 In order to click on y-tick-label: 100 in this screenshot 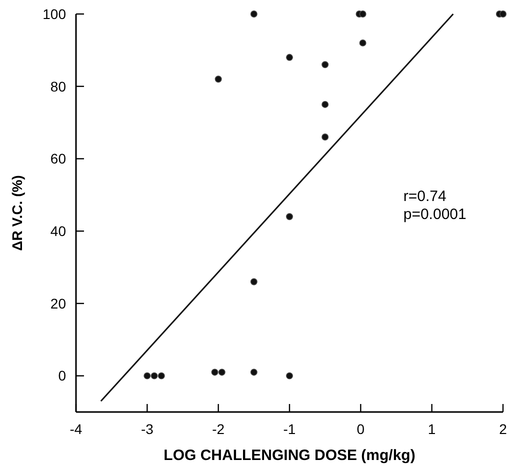, I will do `click(54, 14)`.